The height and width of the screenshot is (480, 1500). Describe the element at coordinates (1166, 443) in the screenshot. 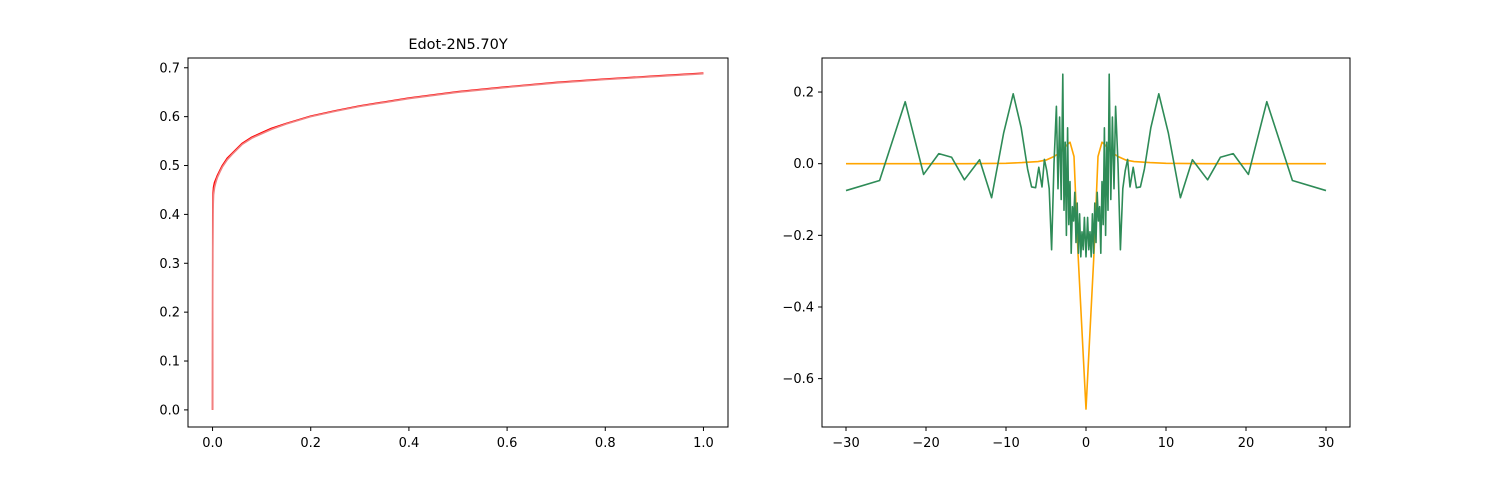

I see `x-tick-label: 10` at that location.